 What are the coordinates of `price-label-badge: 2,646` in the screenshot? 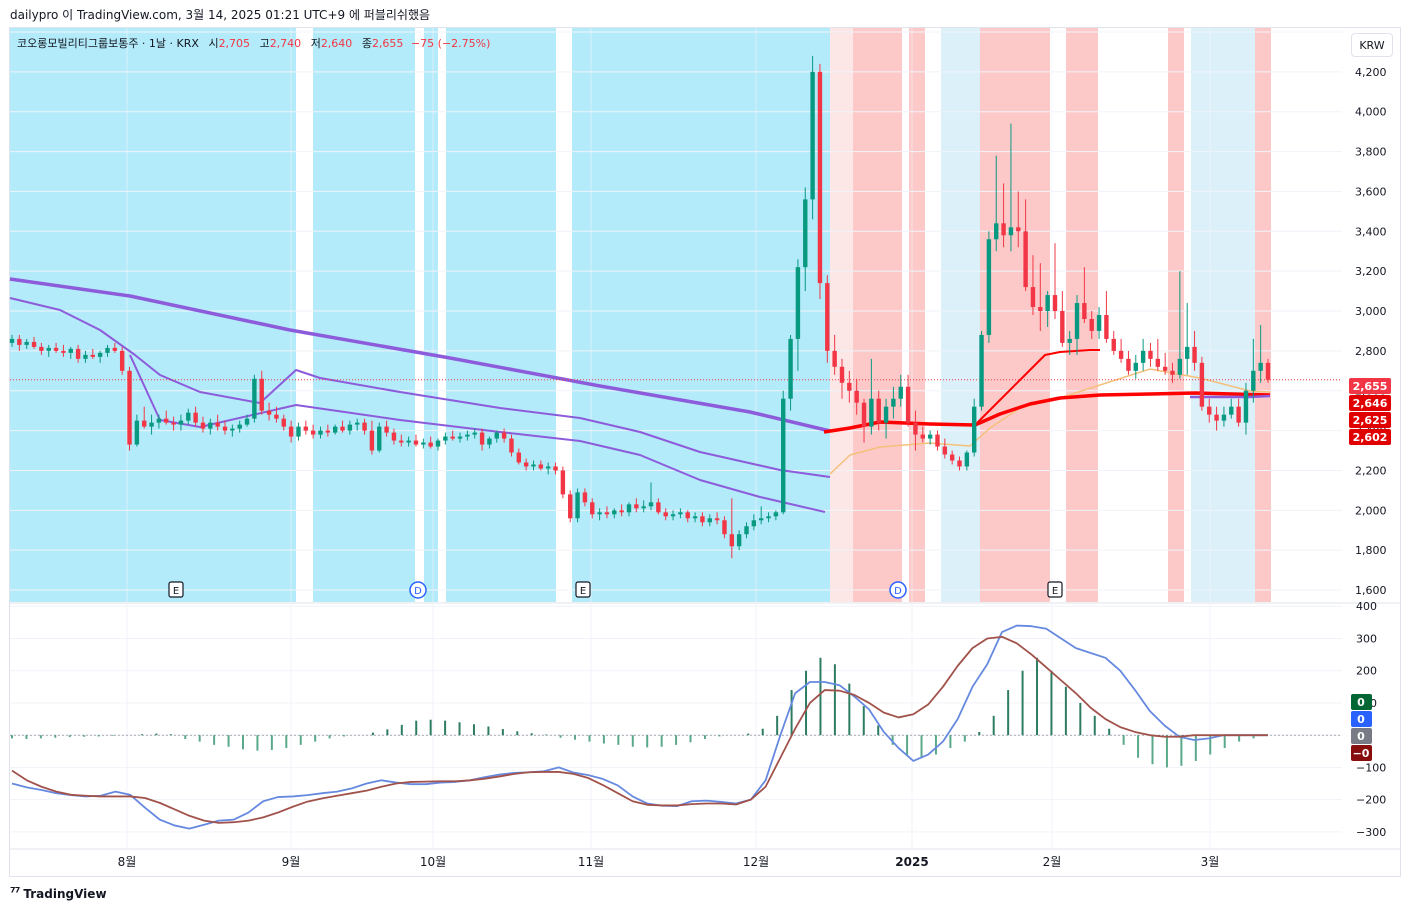 It's located at (1370, 403).